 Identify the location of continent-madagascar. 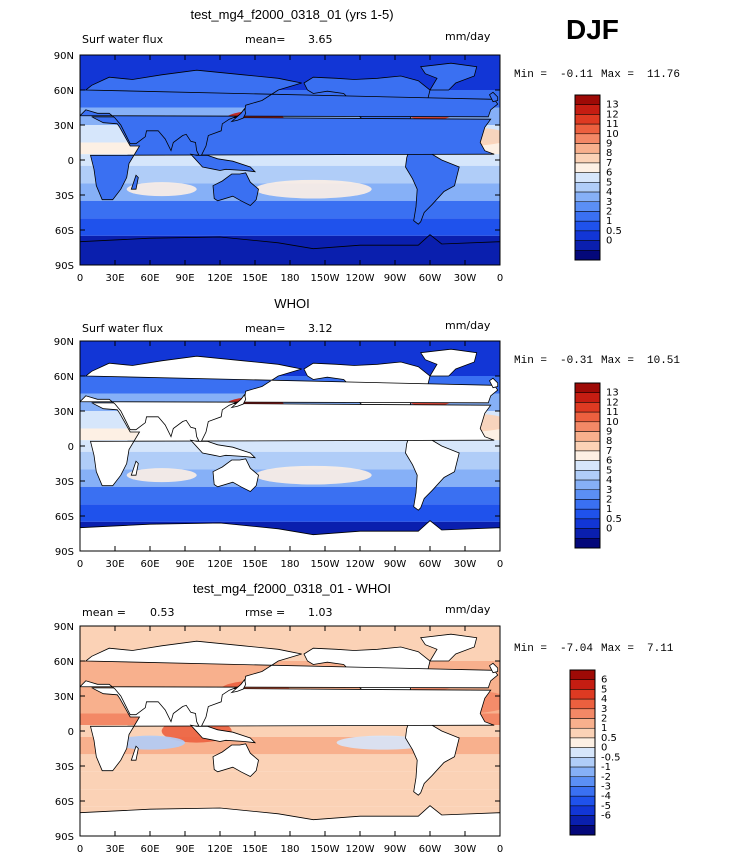
(134, 753).